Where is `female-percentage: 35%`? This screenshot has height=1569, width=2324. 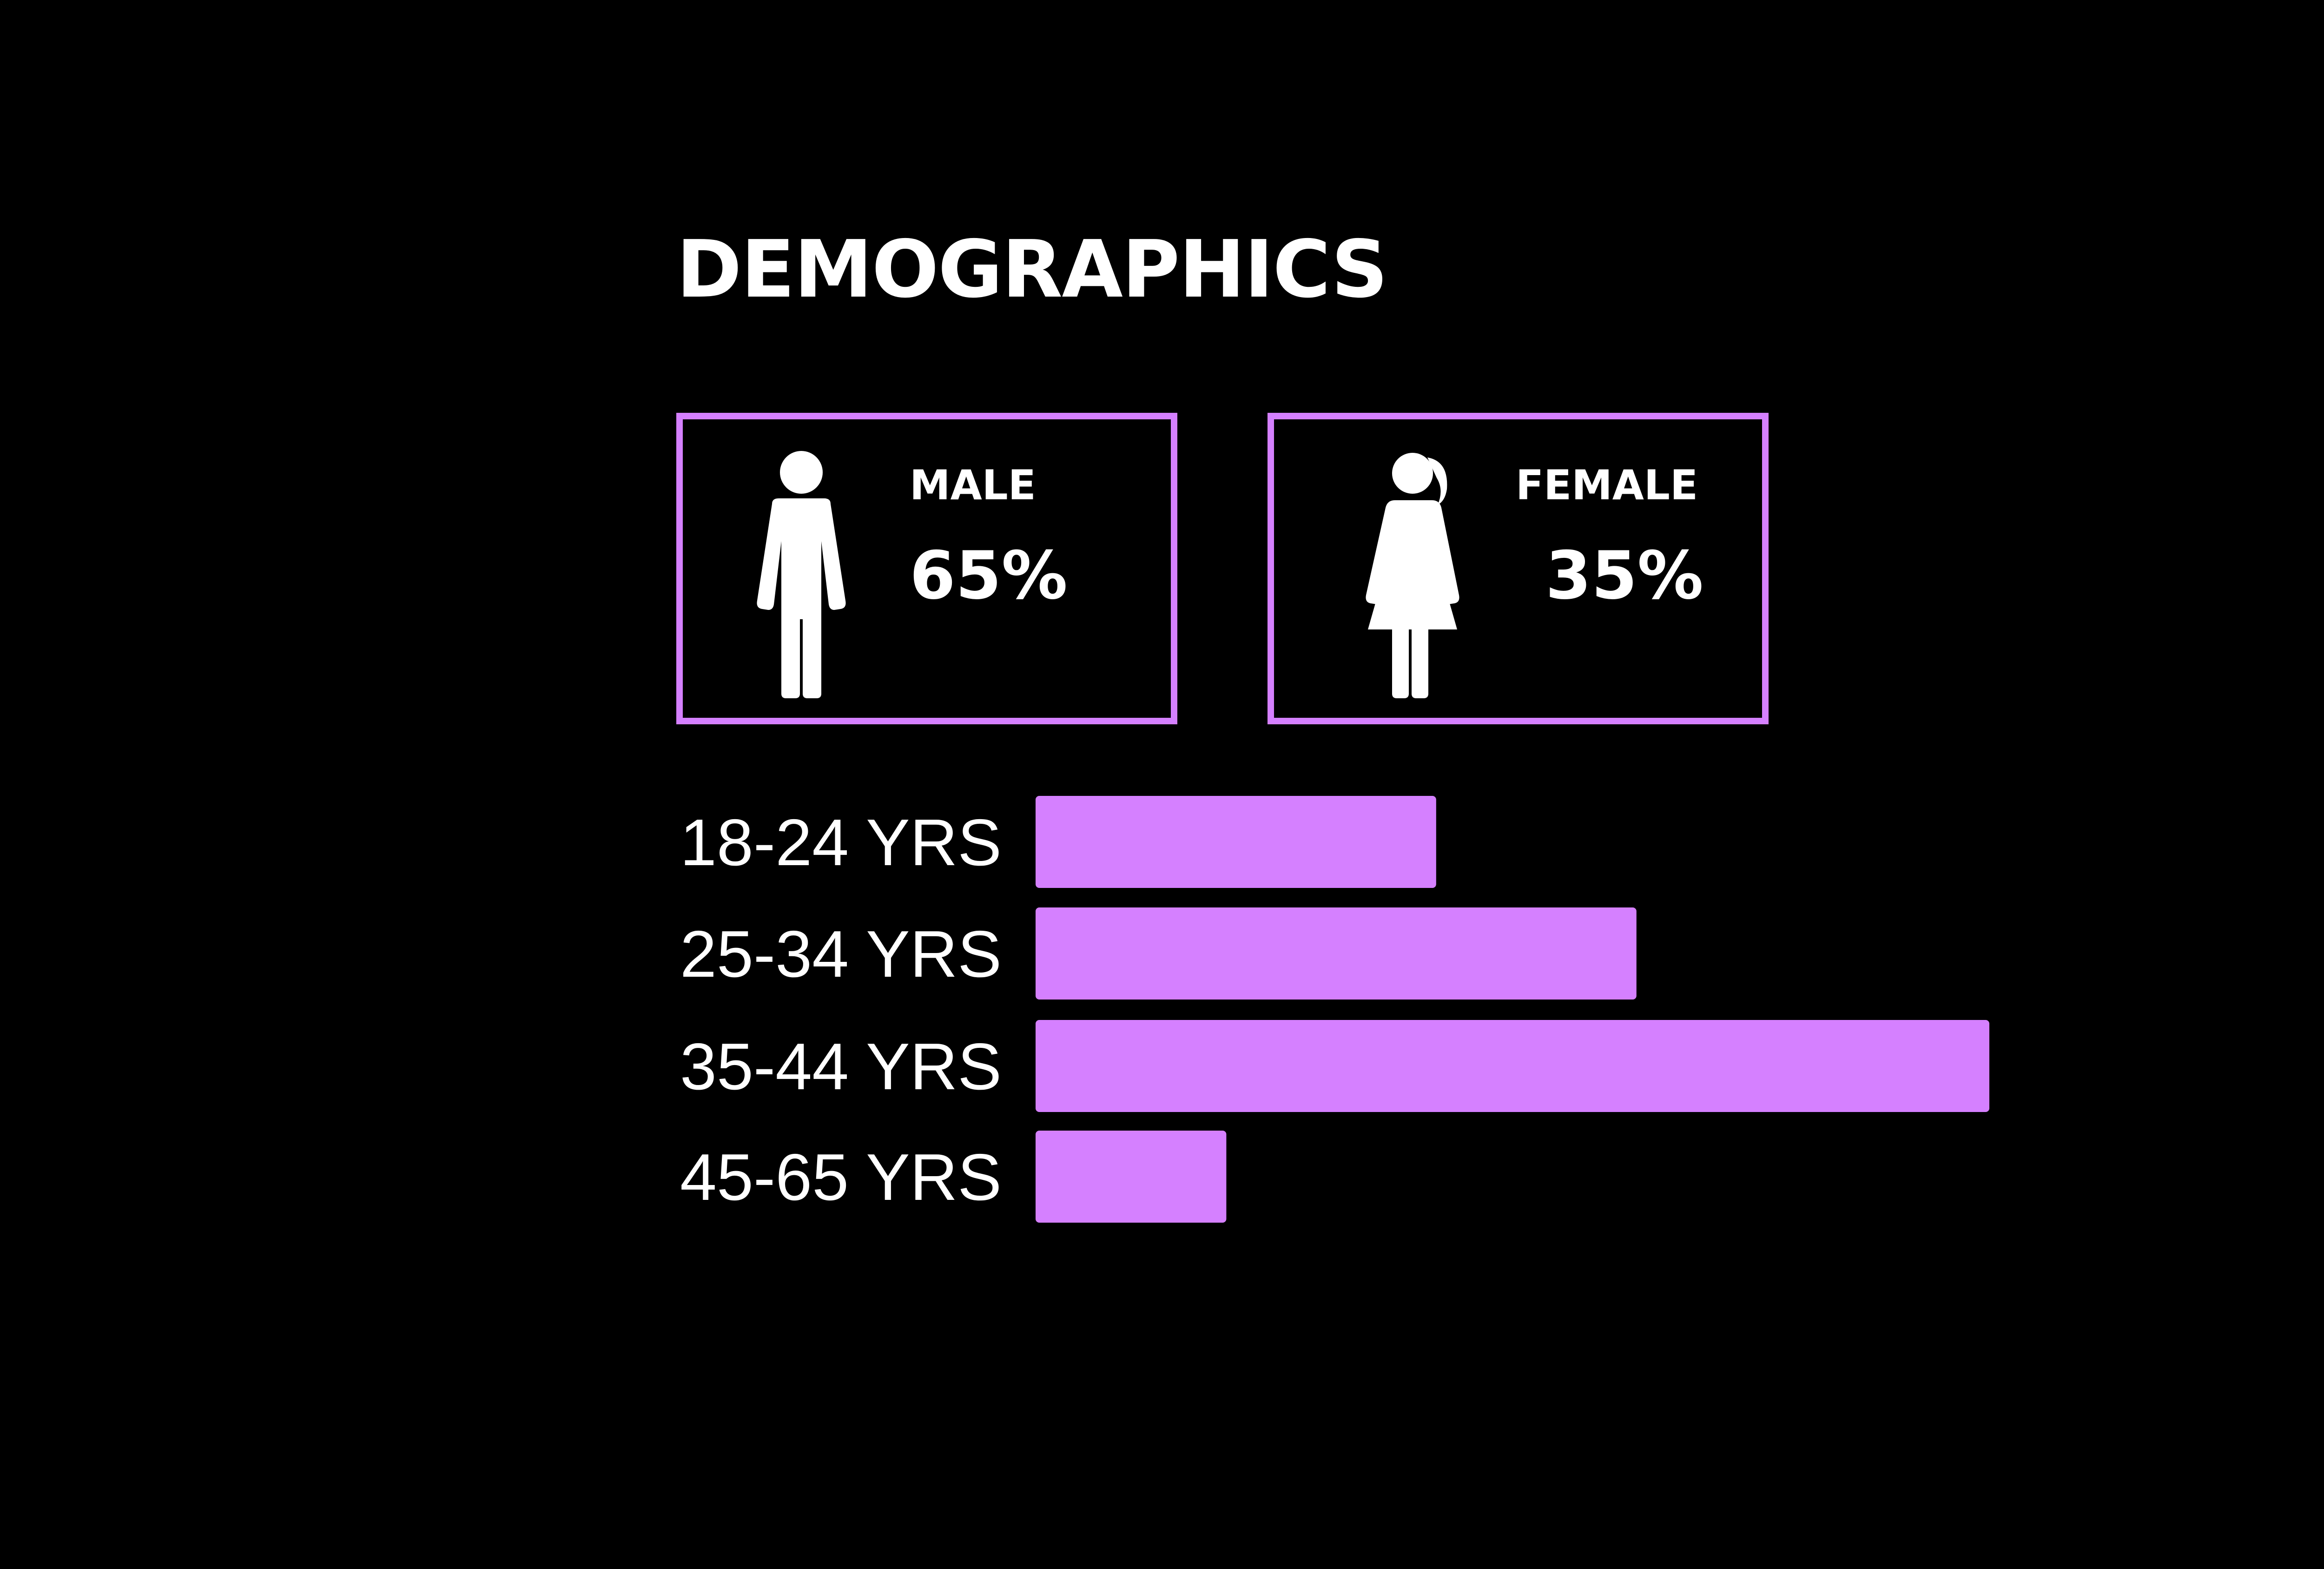 female-percentage: 35% is located at coordinates (1624, 575).